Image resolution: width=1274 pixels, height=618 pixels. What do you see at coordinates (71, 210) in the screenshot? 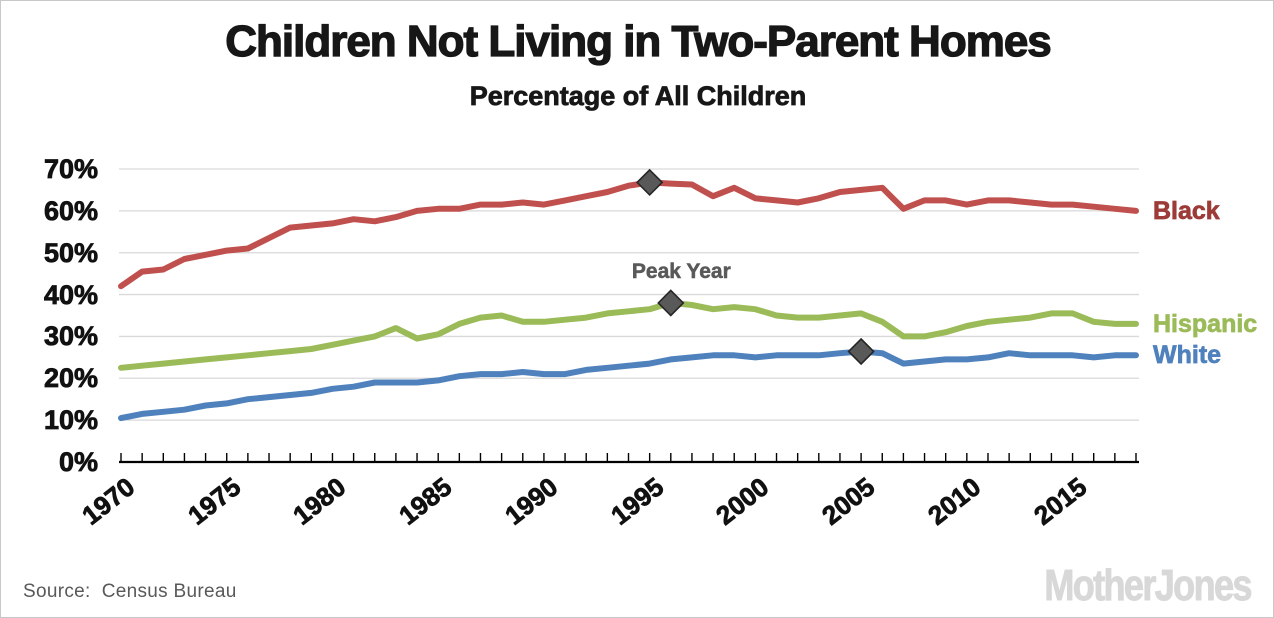
I see `y-tick-label: 60%` at bounding box center [71, 210].